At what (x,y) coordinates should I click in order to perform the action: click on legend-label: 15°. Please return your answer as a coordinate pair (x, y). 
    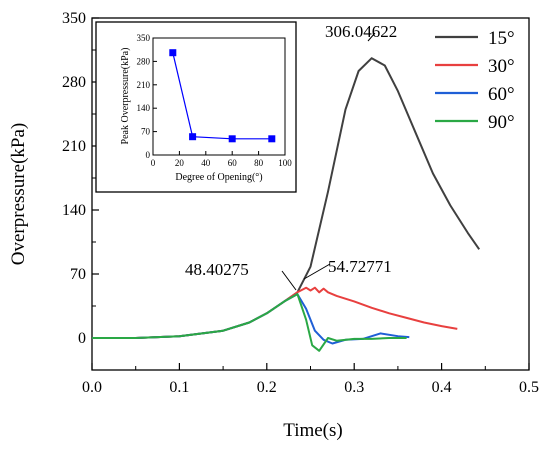
    Looking at the image, I should click on (501, 38).